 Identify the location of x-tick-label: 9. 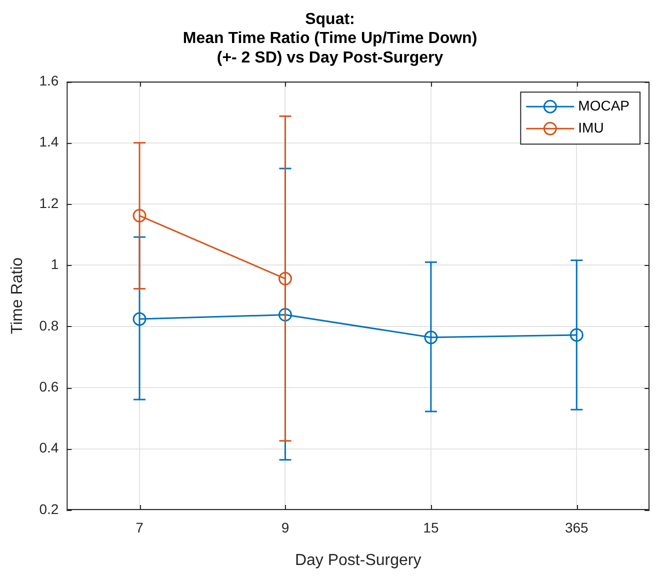
(285, 527).